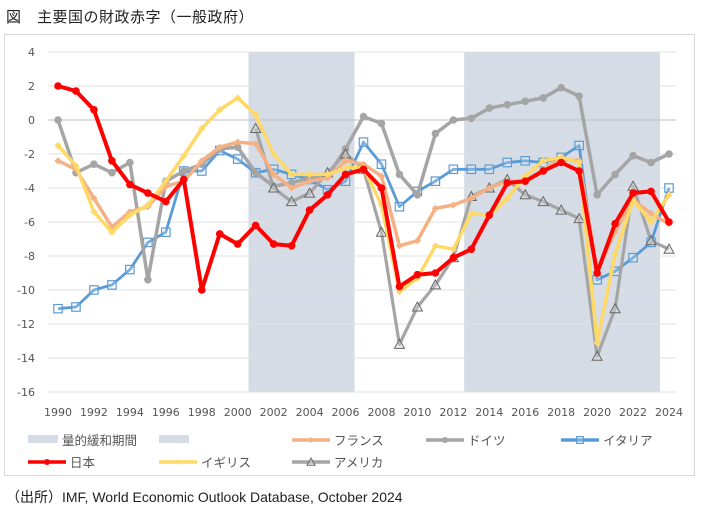 The height and width of the screenshot is (514, 705). Describe the element at coordinates (381, 412) in the screenshot. I see `x-tick-label: 2008` at that location.